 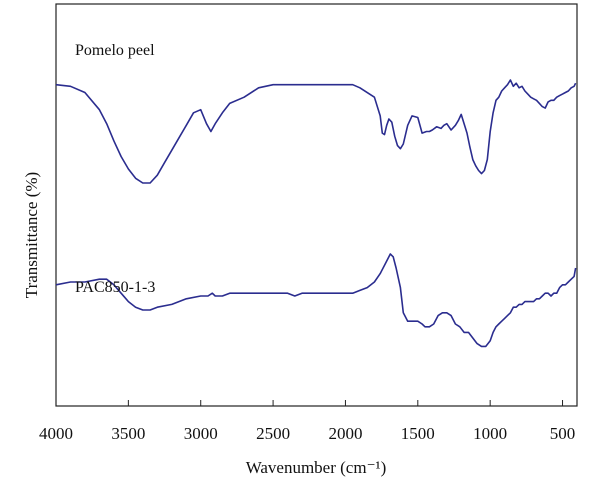 I want to click on x-tick-label: 1500, so click(x=418, y=433).